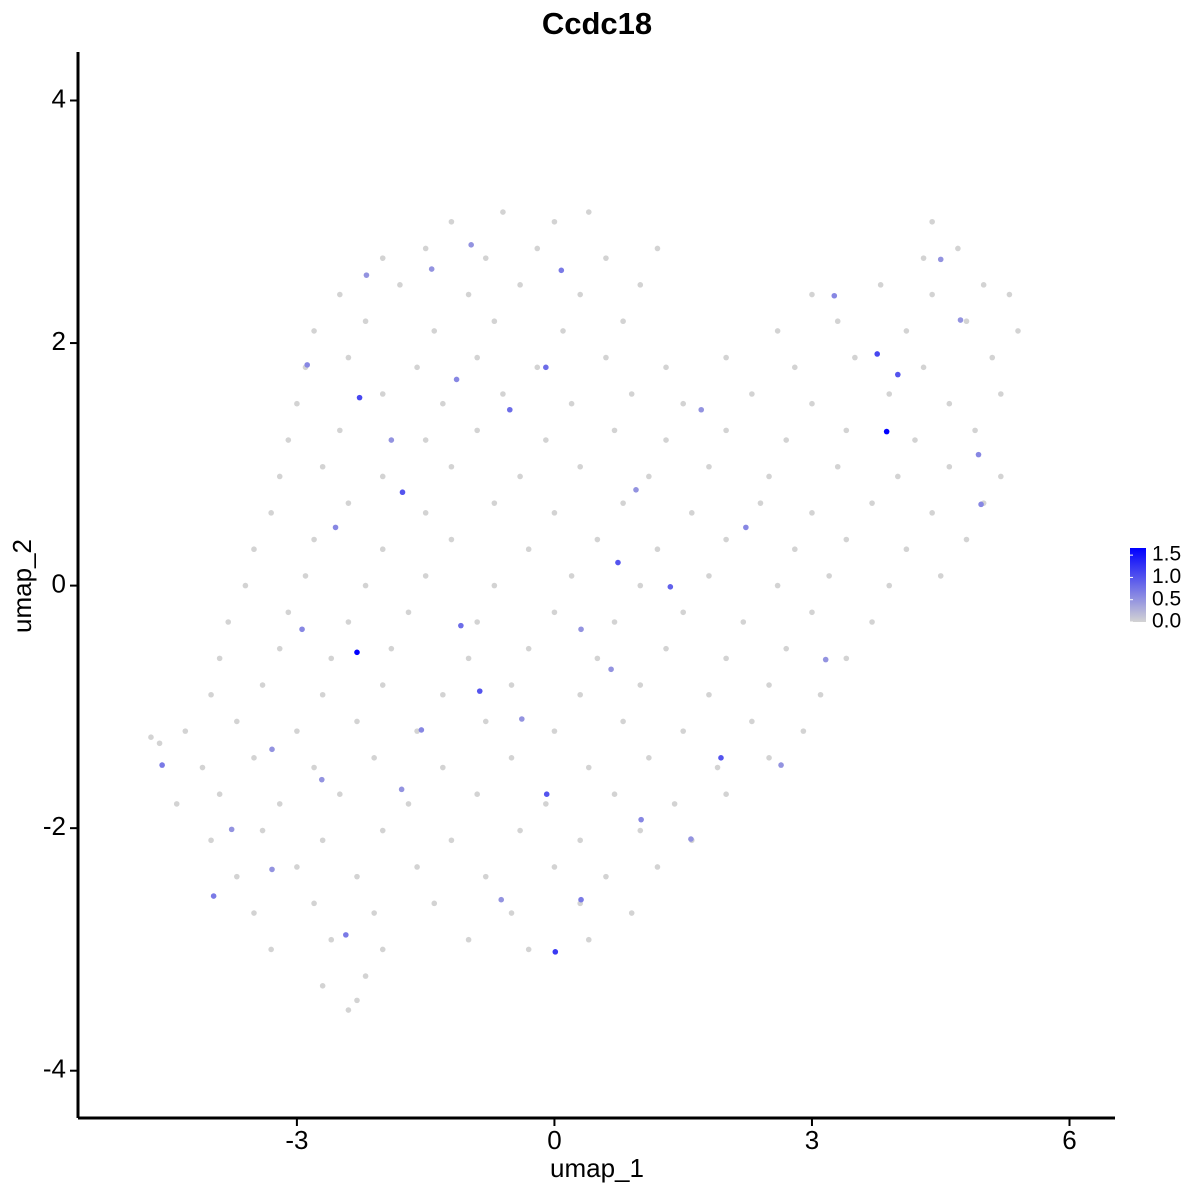 This screenshot has height=1200, width=1200. What do you see at coordinates (1069, 1140) in the screenshot?
I see `x-tick-label: 6` at bounding box center [1069, 1140].